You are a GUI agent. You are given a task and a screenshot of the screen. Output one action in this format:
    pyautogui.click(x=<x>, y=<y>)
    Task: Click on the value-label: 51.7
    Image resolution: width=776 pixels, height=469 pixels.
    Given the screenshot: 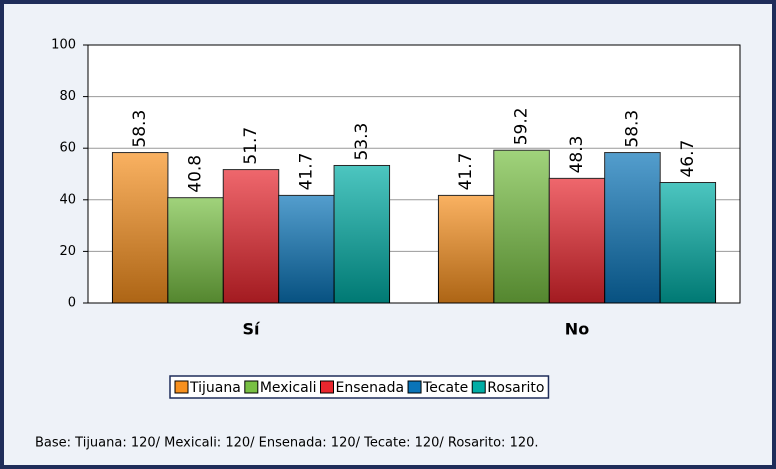 What is the action you would take?
    pyautogui.click(x=251, y=146)
    